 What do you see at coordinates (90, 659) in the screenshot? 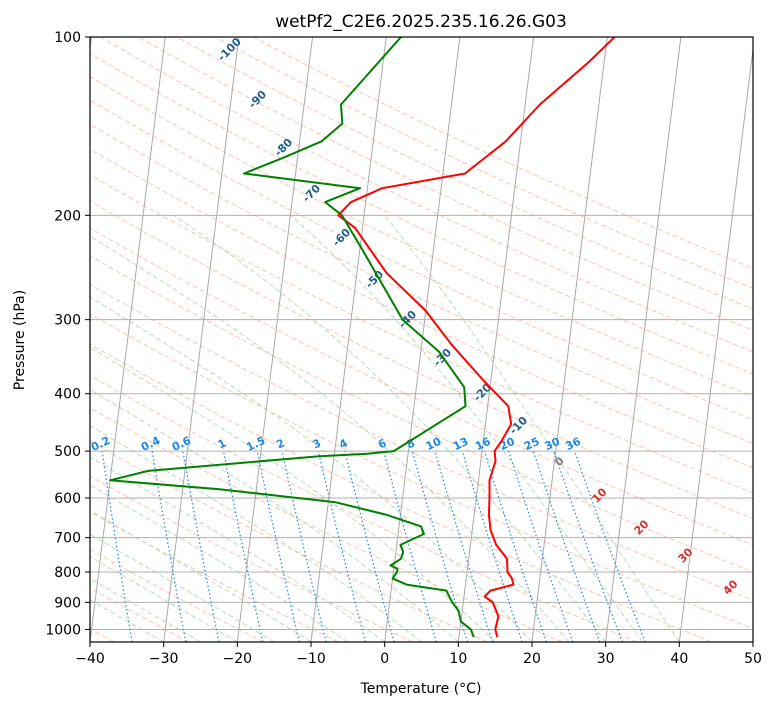
I see `x-tick-label: −40` at bounding box center [90, 659].